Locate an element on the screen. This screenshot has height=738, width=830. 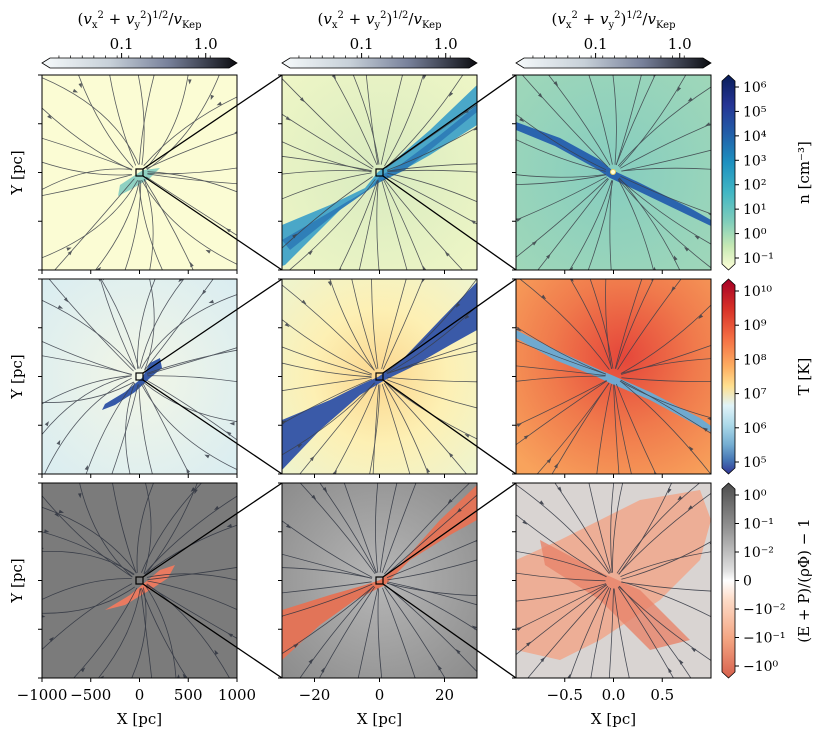
x-tick-label: 20 is located at coordinates (444, 695).